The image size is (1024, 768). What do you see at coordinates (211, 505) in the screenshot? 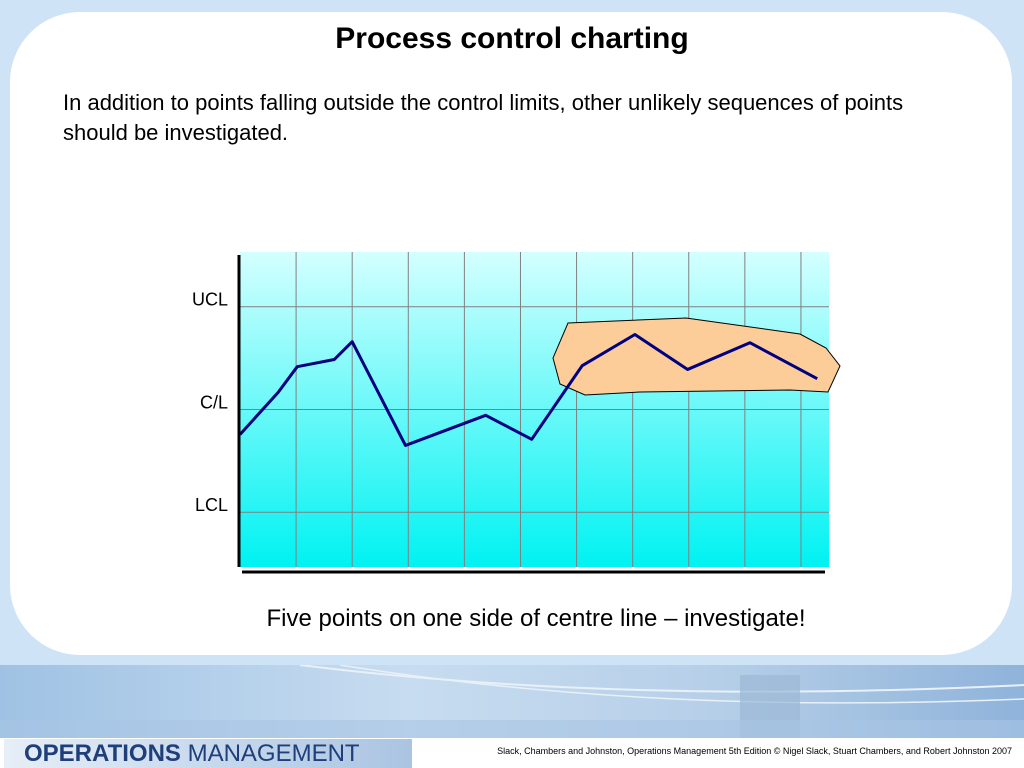
I see `y-tick-label: LCL` at bounding box center [211, 505].